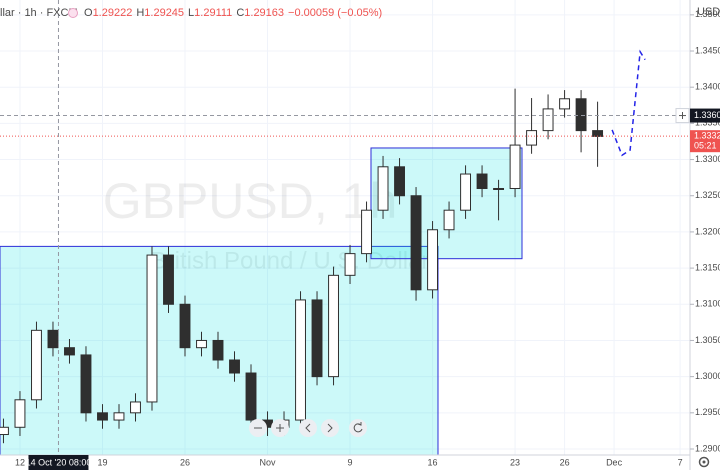  I want to click on y-tick-label: 1.30500, so click(707, 340).